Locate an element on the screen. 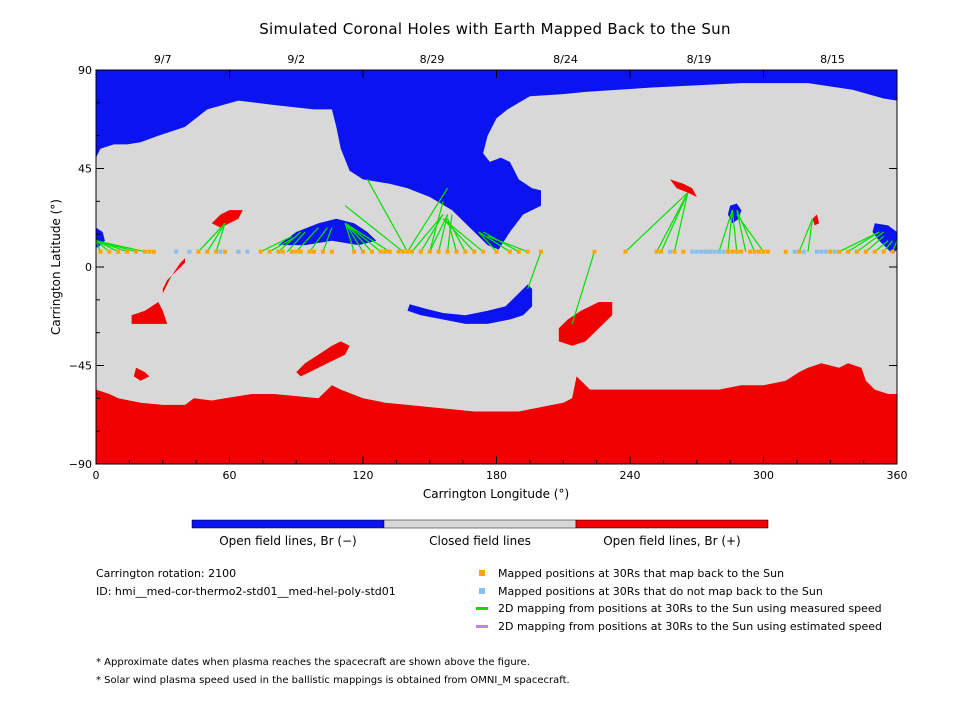 Image resolution: width=960 pixels, height=720 pixels. y-tick-label: 45 is located at coordinates (85, 169).